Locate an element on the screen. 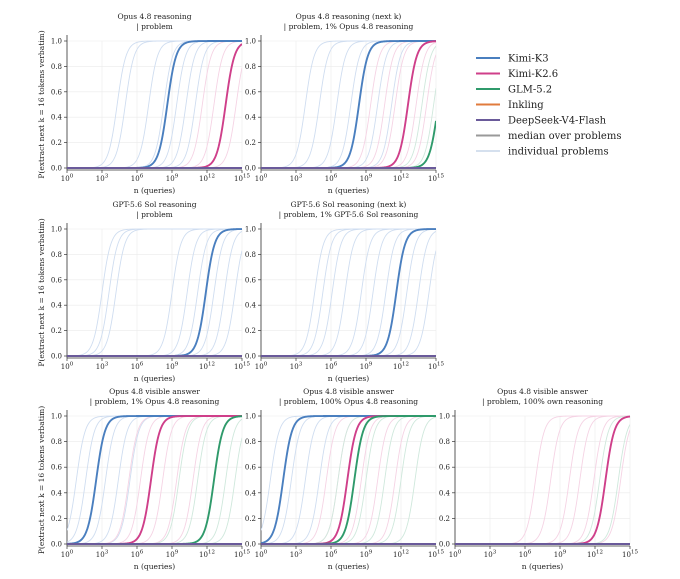  legend-label-kimi-k3: Kimi-K3 is located at coordinates (528, 59).